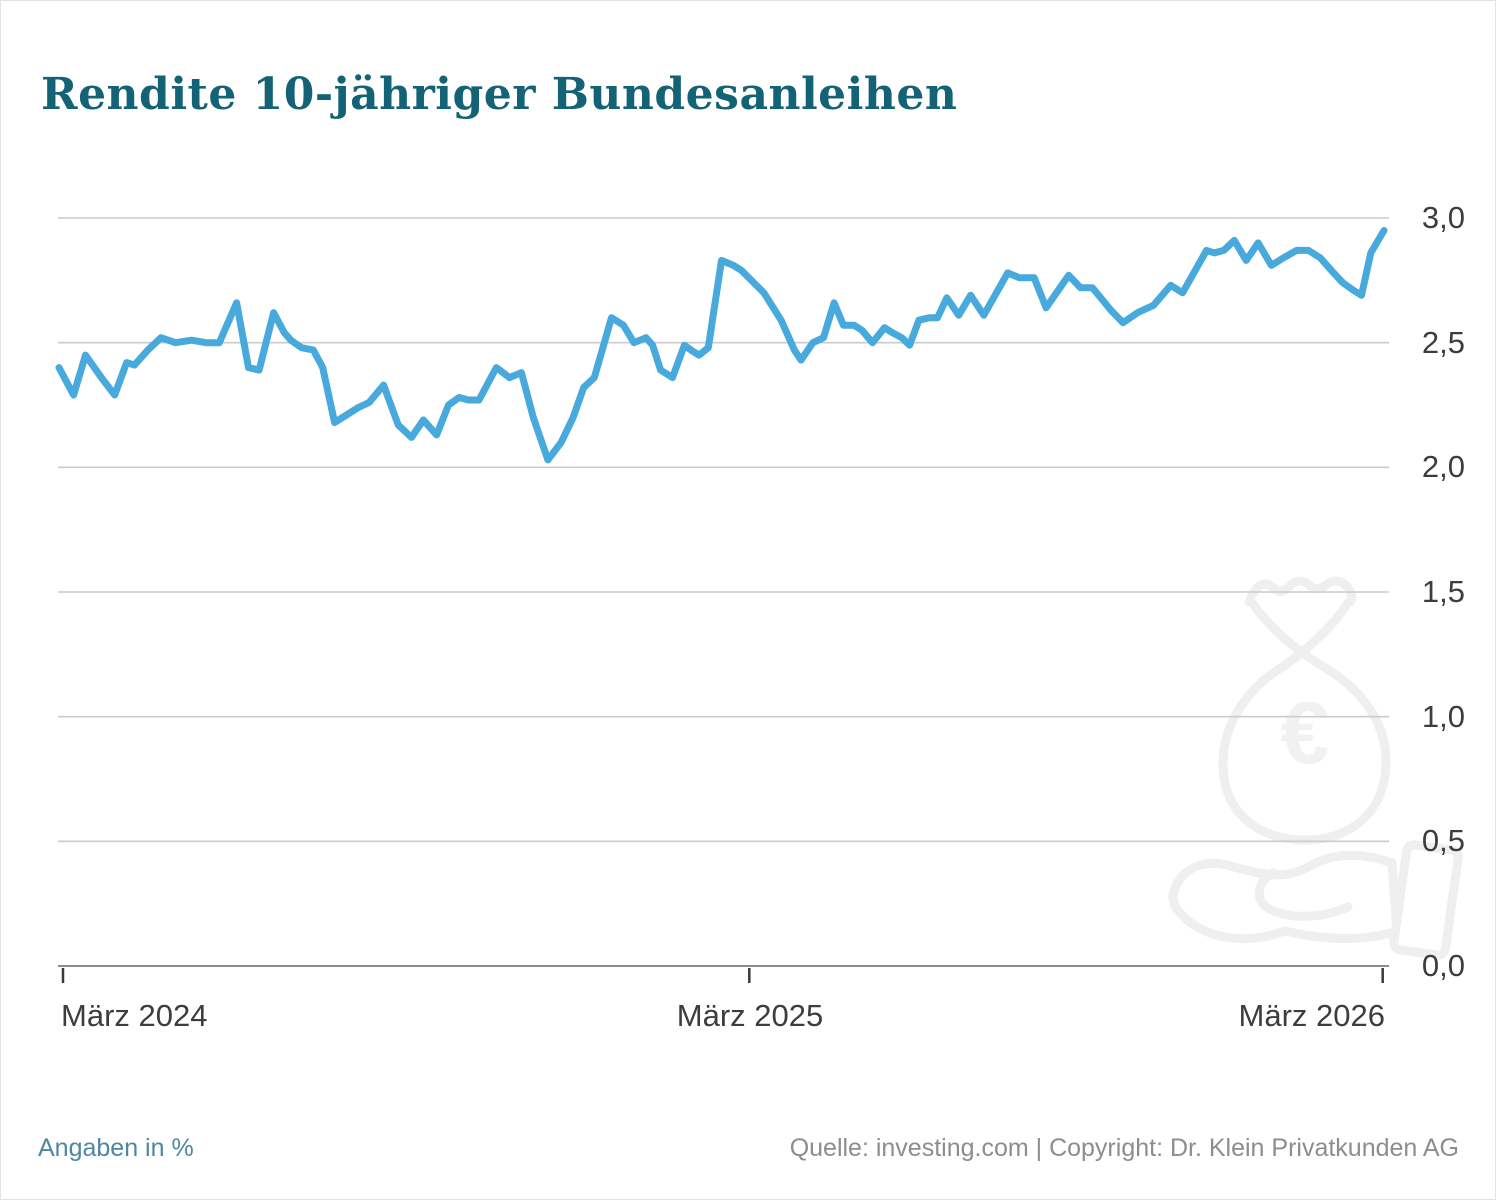 The height and width of the screenshot is (1200, 1496). Describe the element at coordinates (1316, 634) in the screenshot. I see `money-bag-neck-right` at that location.